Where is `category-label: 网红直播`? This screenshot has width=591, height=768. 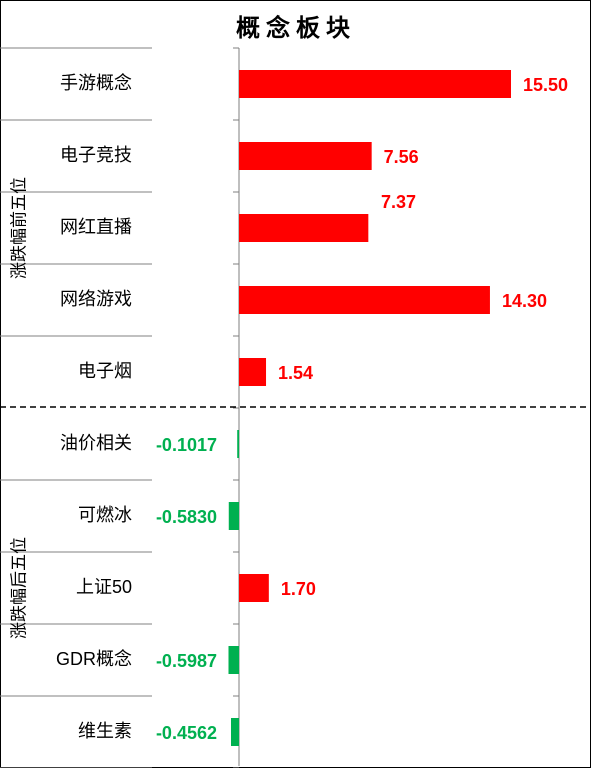
category-label: 网红直播 is located at coordinates (96, 227).